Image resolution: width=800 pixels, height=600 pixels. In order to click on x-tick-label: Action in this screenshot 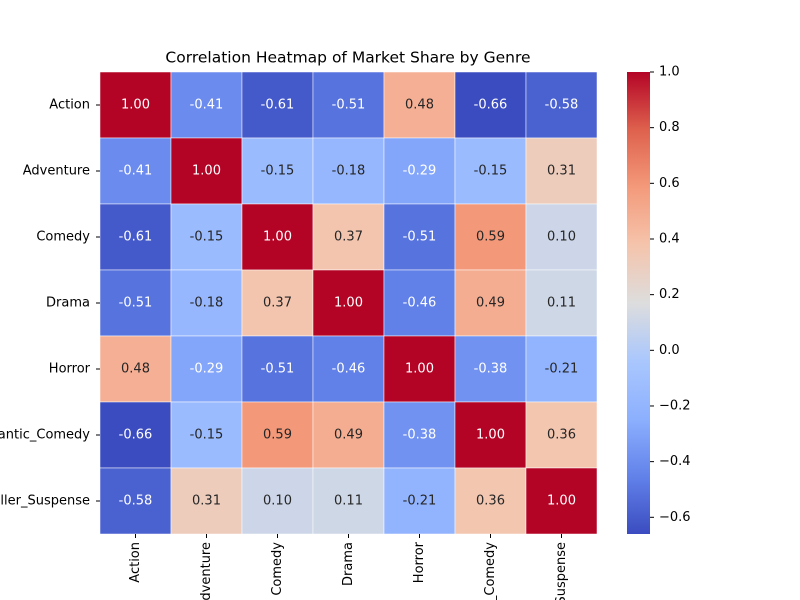, I will do `click(135, 562)`.